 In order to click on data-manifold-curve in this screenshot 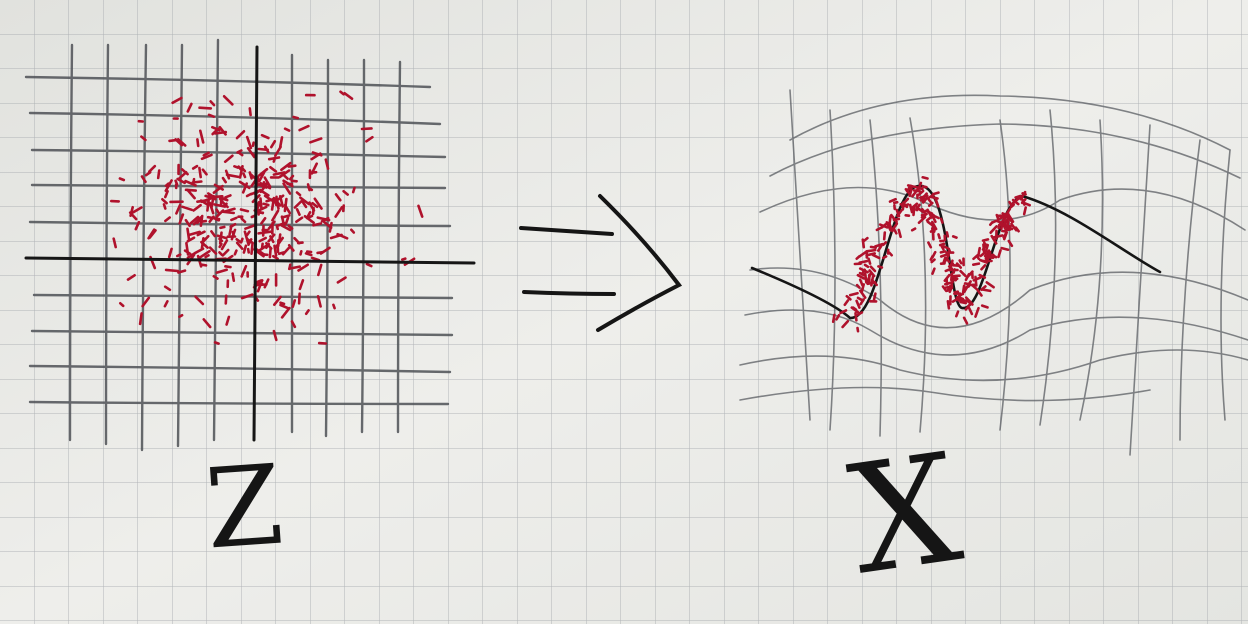, I will do `click(956, 252)`.